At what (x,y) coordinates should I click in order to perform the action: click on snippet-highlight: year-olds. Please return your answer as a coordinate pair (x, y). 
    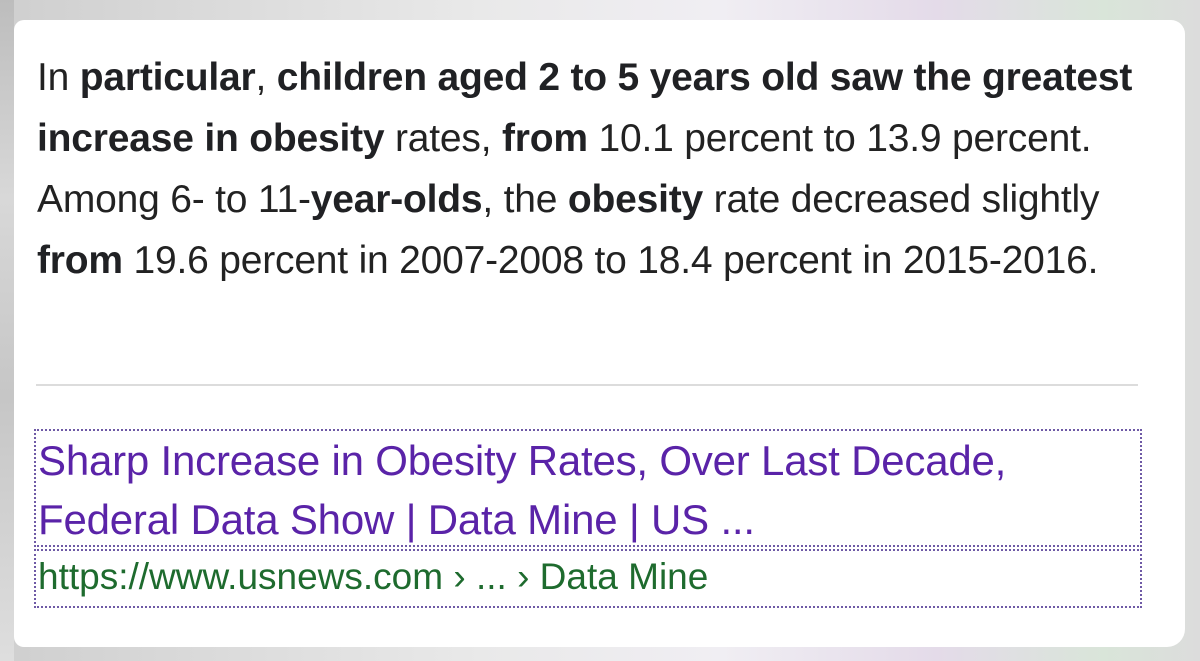
    Looking at the image, I should click on (396, 199).